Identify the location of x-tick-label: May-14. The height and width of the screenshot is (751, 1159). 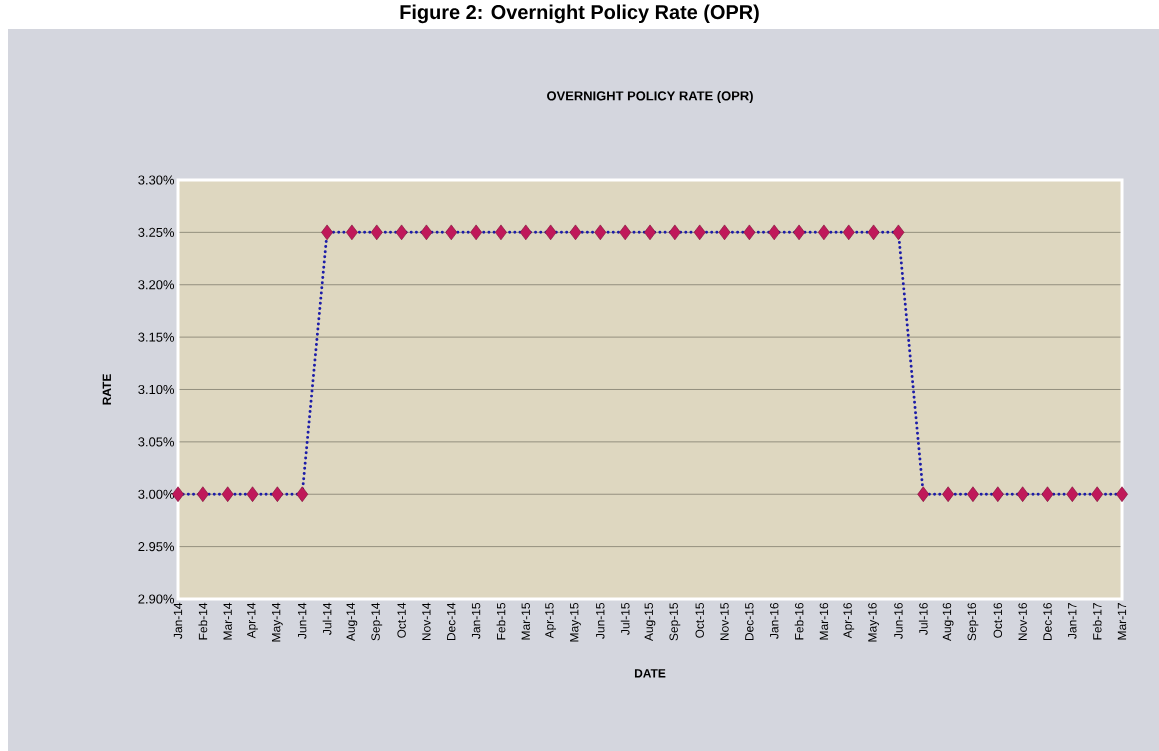
(277, 622).